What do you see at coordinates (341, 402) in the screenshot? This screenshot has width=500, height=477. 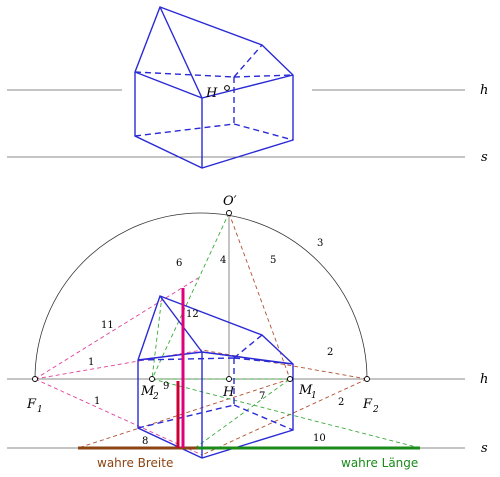 I see `line-number-2-lower: 2` at bounding box center [341, 402].